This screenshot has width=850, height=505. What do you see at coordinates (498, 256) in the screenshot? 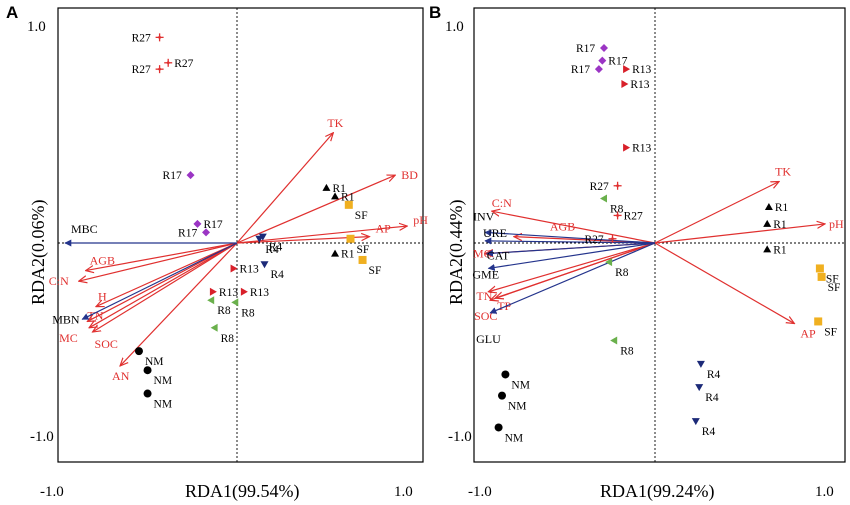
I see `vector-label-cat-b: CAT` at bounding box center [498, 256].